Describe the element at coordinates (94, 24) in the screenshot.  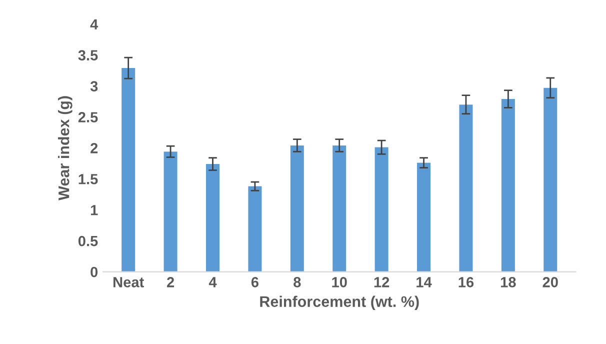
I see `y-tick-label: 4` at that location.